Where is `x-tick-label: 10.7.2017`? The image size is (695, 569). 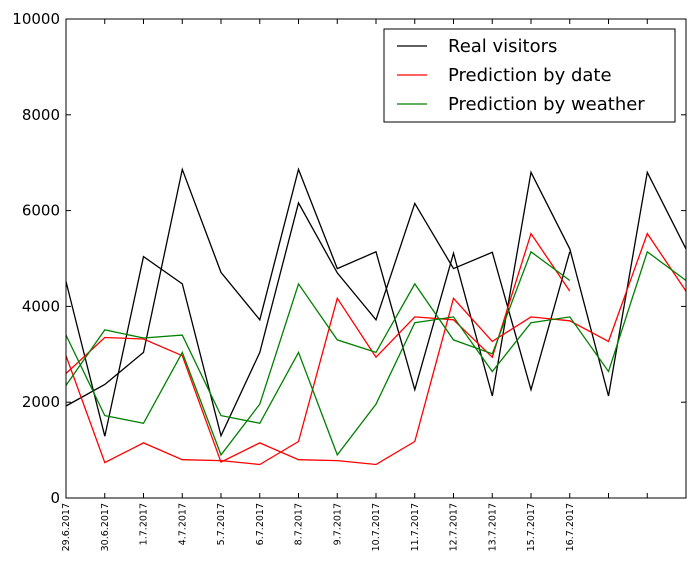 x-tick-label: 10.7.2017 is located at coordinates (376, 527).